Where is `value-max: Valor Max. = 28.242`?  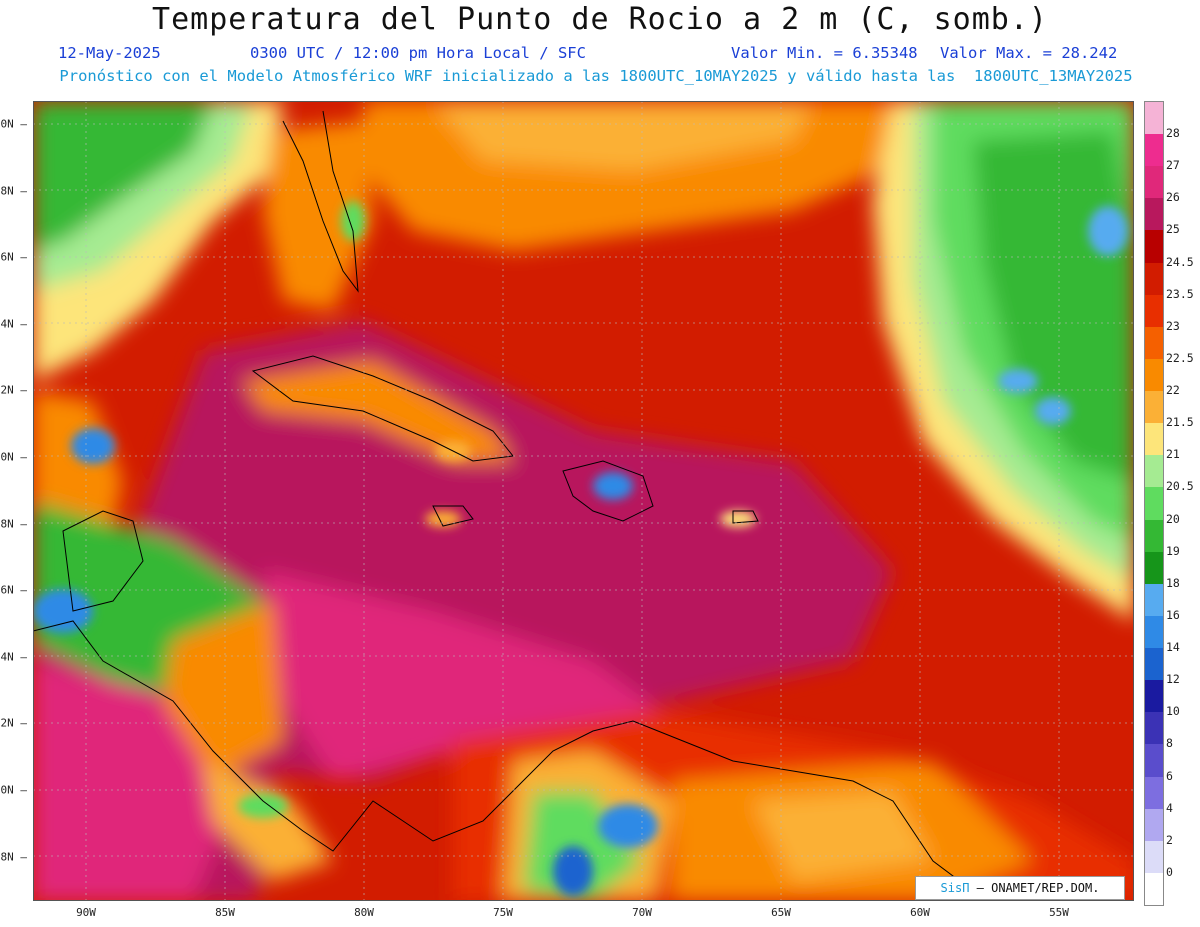 value-max: Valor Max. = 28.242 is located at coordinates (1029, 53).